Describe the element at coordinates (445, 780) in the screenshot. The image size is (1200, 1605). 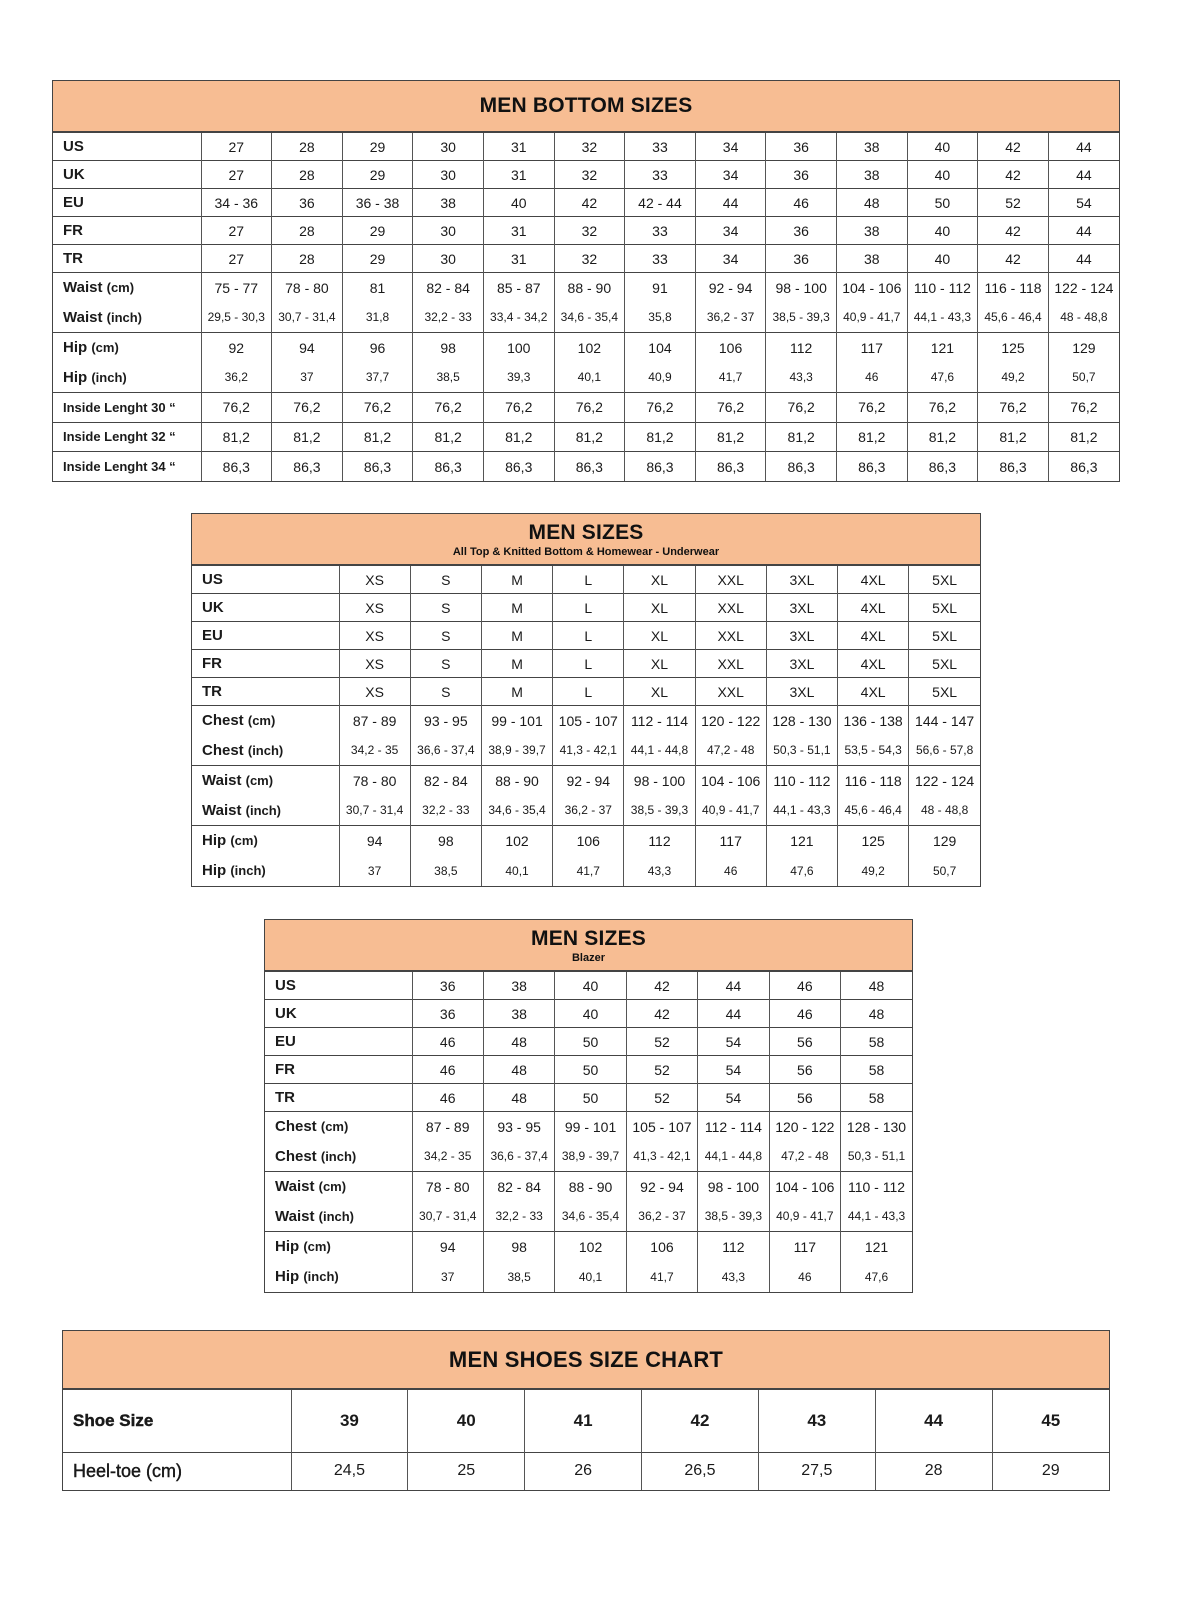
I see `table-cell: 82 - 84` at that location.